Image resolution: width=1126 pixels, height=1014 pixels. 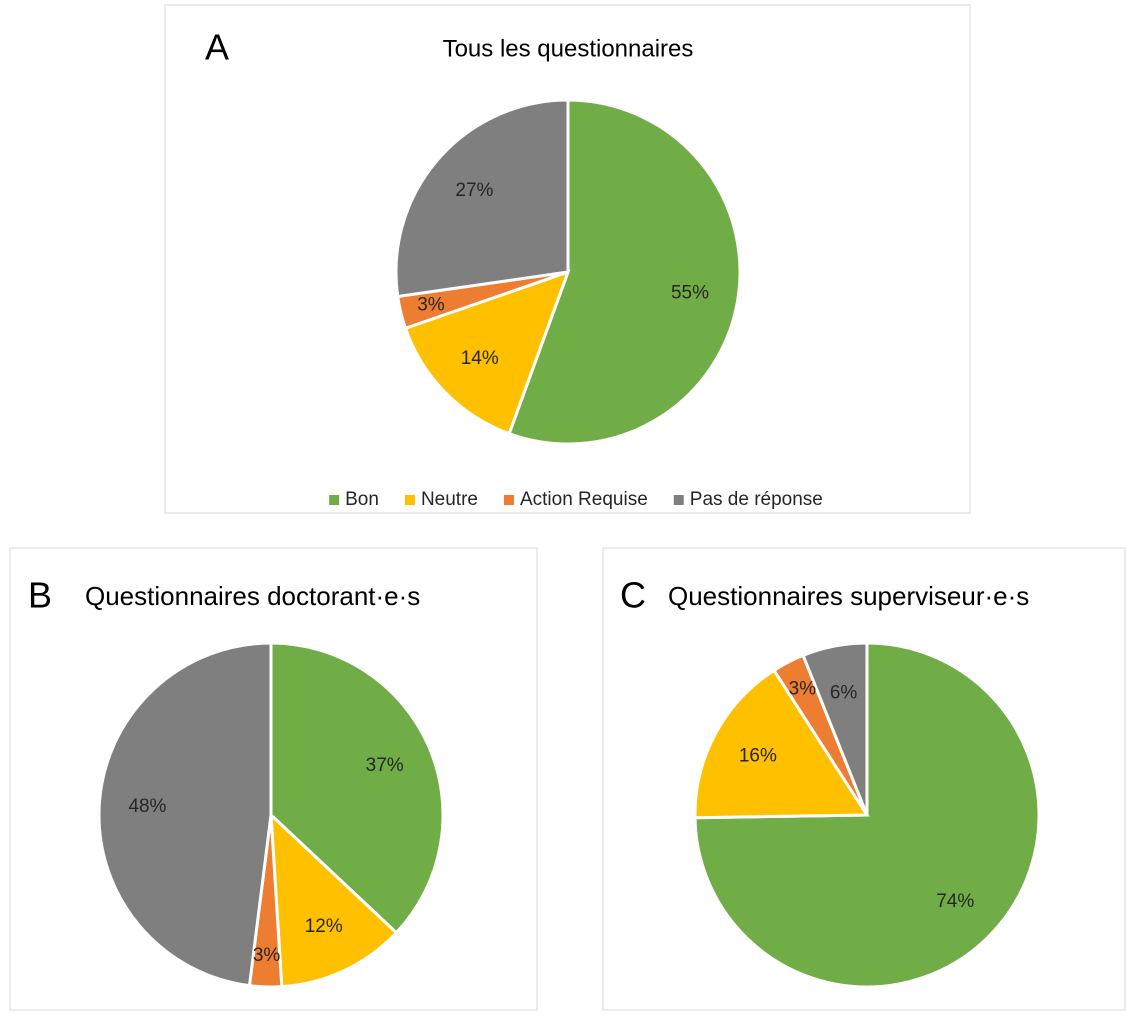 What do you see at coordinates (848, 596) in the screenshot?
I see `chart-title: Questionnaires superviseur·e·s` at bounding box center [848, 596].